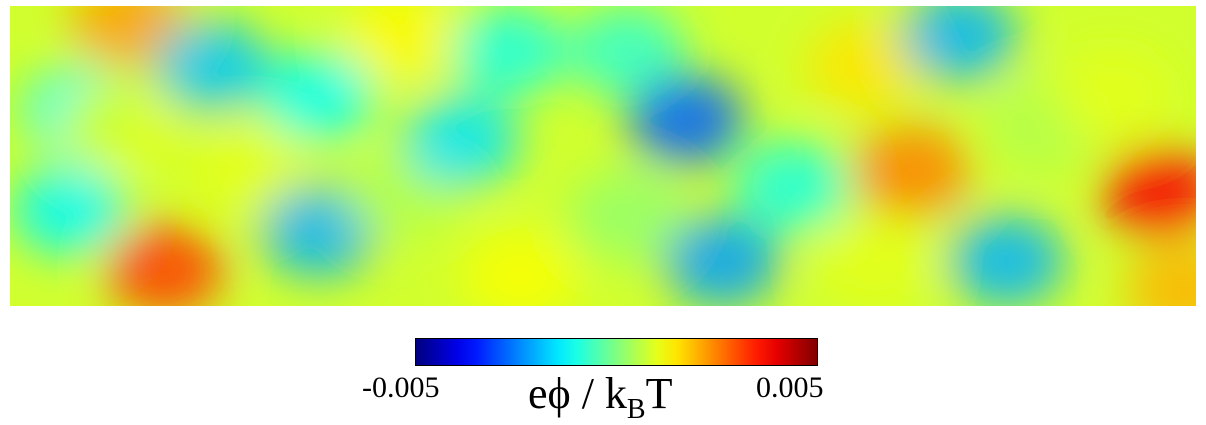 Image resolution: width=1206 pixels, height=425 pixels. I want to click on colorbar-min-label: -0.005, so click(401, 387).